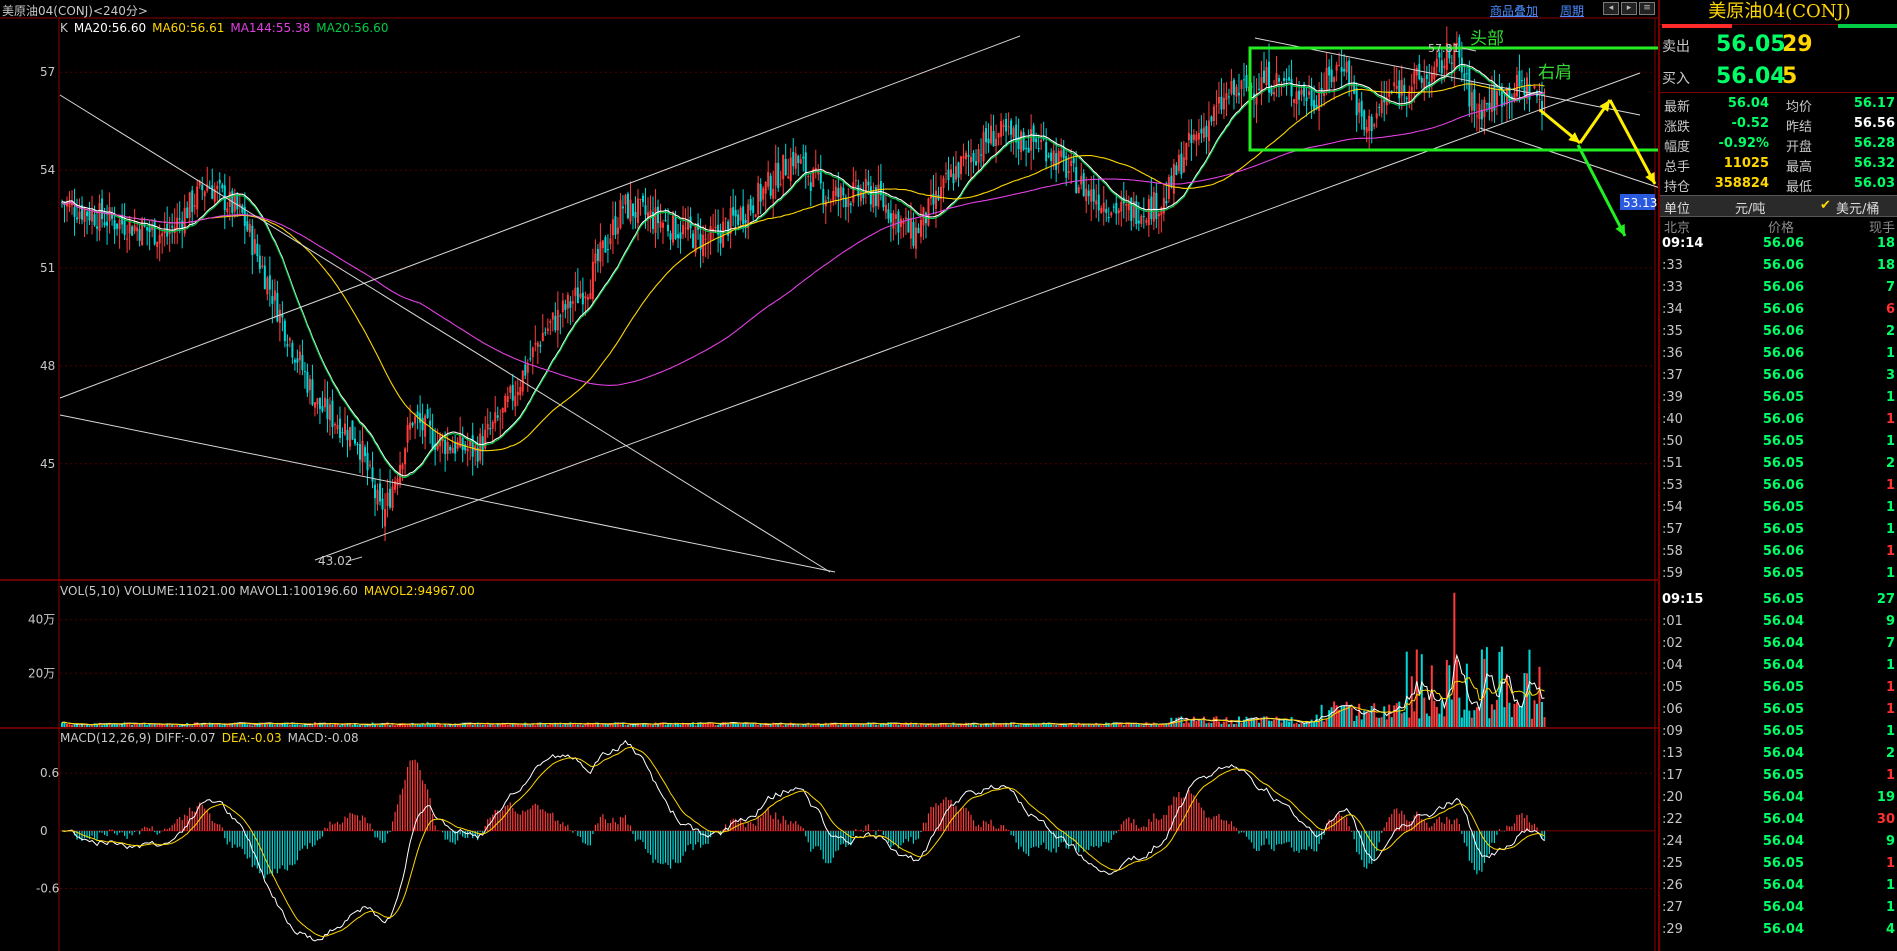 The image size is (1897, 951). What do you see at coordinates (1890, 331) in the screenshot?
I see `tick-volume: 2` at bounding box center [1890, 331].